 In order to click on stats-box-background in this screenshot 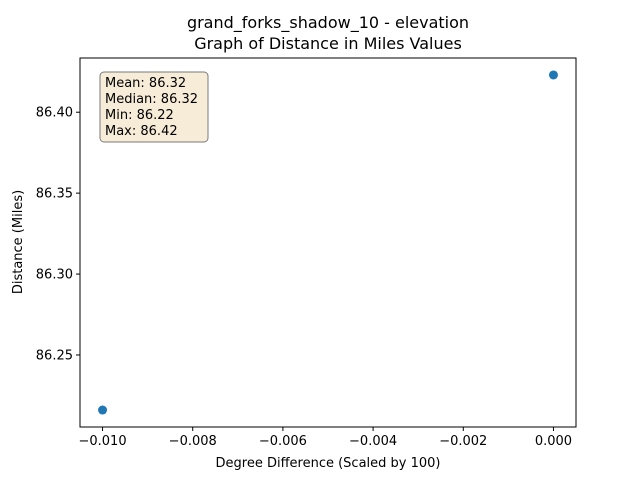, I will do `click(154, 107)`.